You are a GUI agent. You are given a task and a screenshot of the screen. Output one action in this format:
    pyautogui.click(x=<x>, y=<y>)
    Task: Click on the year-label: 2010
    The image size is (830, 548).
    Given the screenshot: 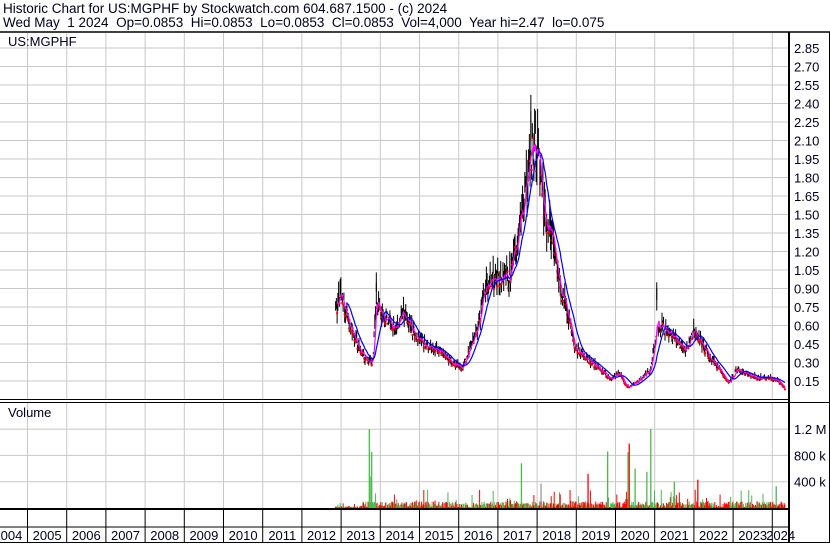 What is the action you would take?
    pyautogui.click(x=243, y=535)
    